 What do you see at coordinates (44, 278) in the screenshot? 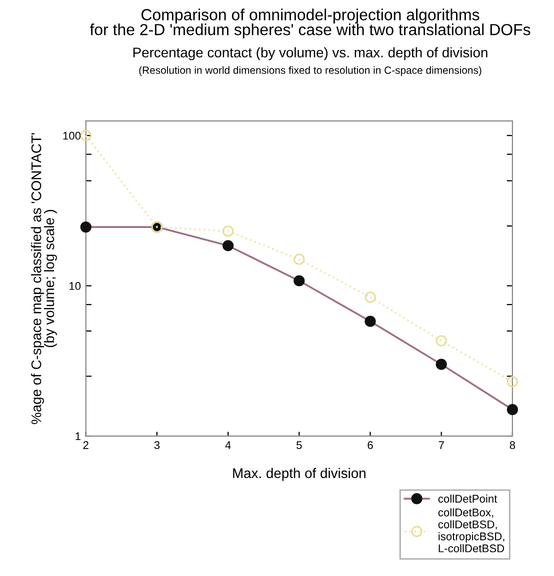
I see `y-axis-title: %age of C-space map classified as 'CONTACT' (by volume; log scale )` at bounding box center [44, 278].